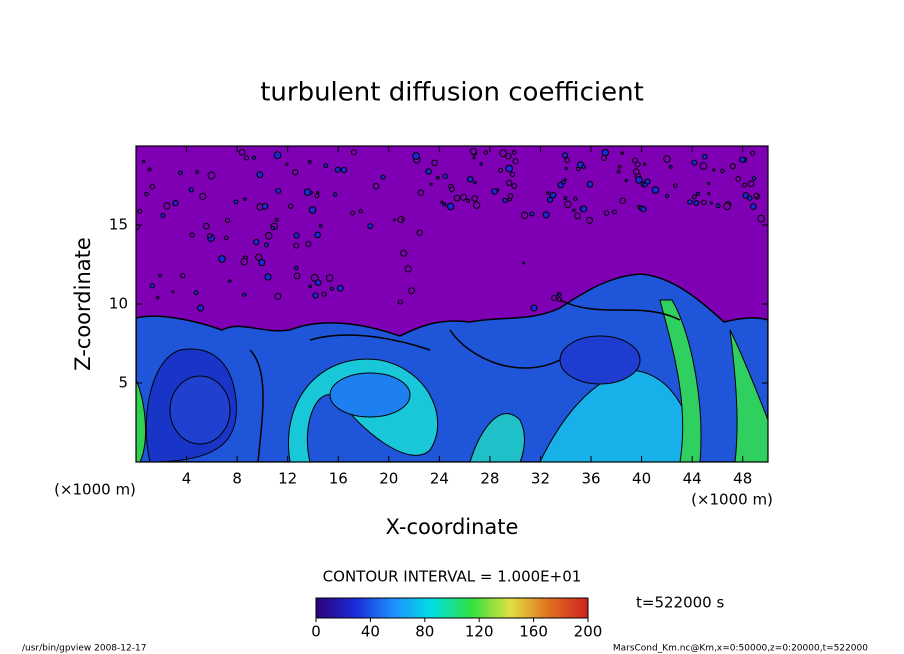 The width and height of the screenshot is (904, 654). What do you see at coordinates (489, 479) in the screenshot?
I see `x-tick-label: 28` at bounding box center [489, 479].